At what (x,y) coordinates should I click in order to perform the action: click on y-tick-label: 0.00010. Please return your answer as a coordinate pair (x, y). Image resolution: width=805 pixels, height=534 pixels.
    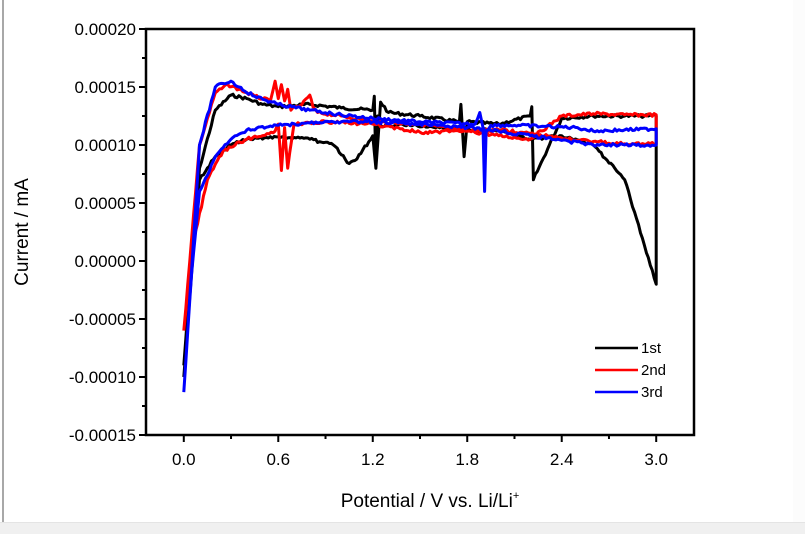
    Looking at the image, I should click on (105, 145).